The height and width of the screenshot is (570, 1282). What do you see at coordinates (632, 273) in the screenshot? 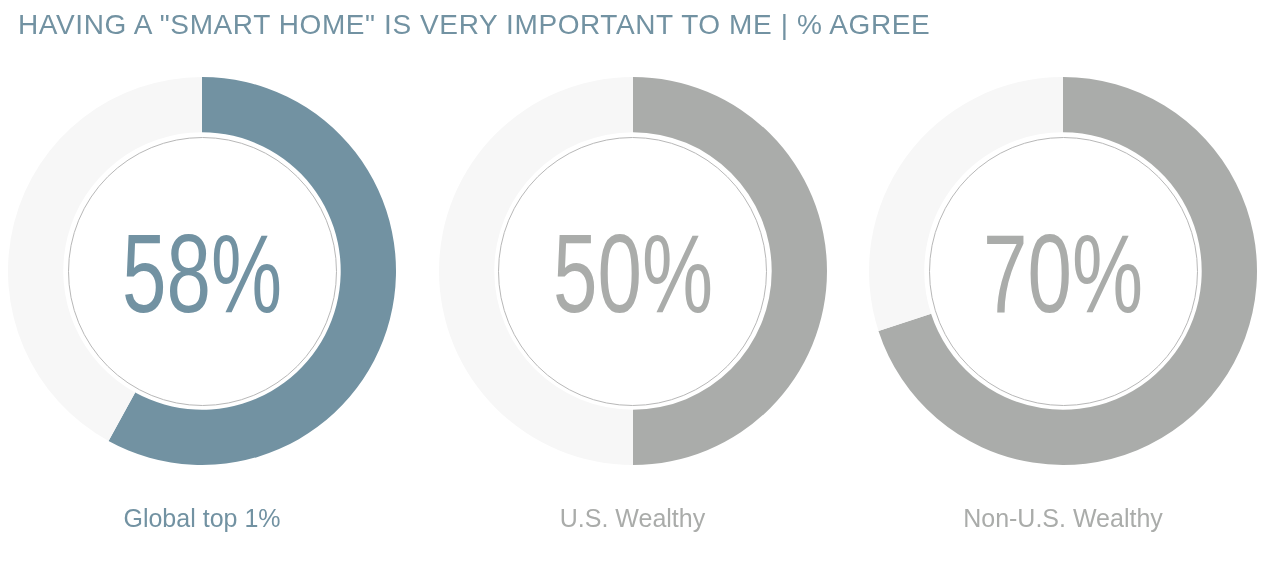
I see `data-label: 50%` at bounding box center [632, 273].